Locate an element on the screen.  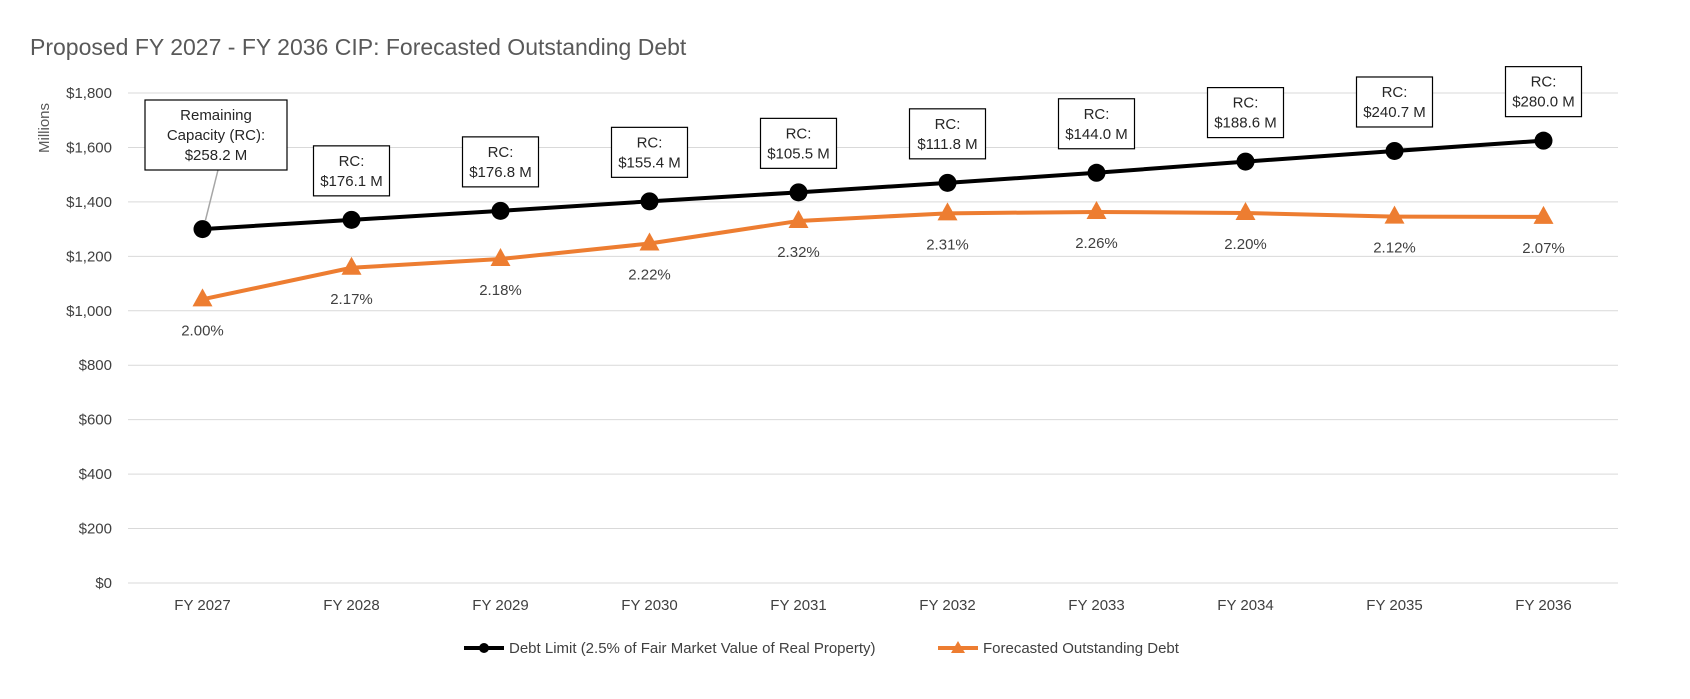
rc-callout-label: RC: $240.7 M is located at coordinates (1394, 102).